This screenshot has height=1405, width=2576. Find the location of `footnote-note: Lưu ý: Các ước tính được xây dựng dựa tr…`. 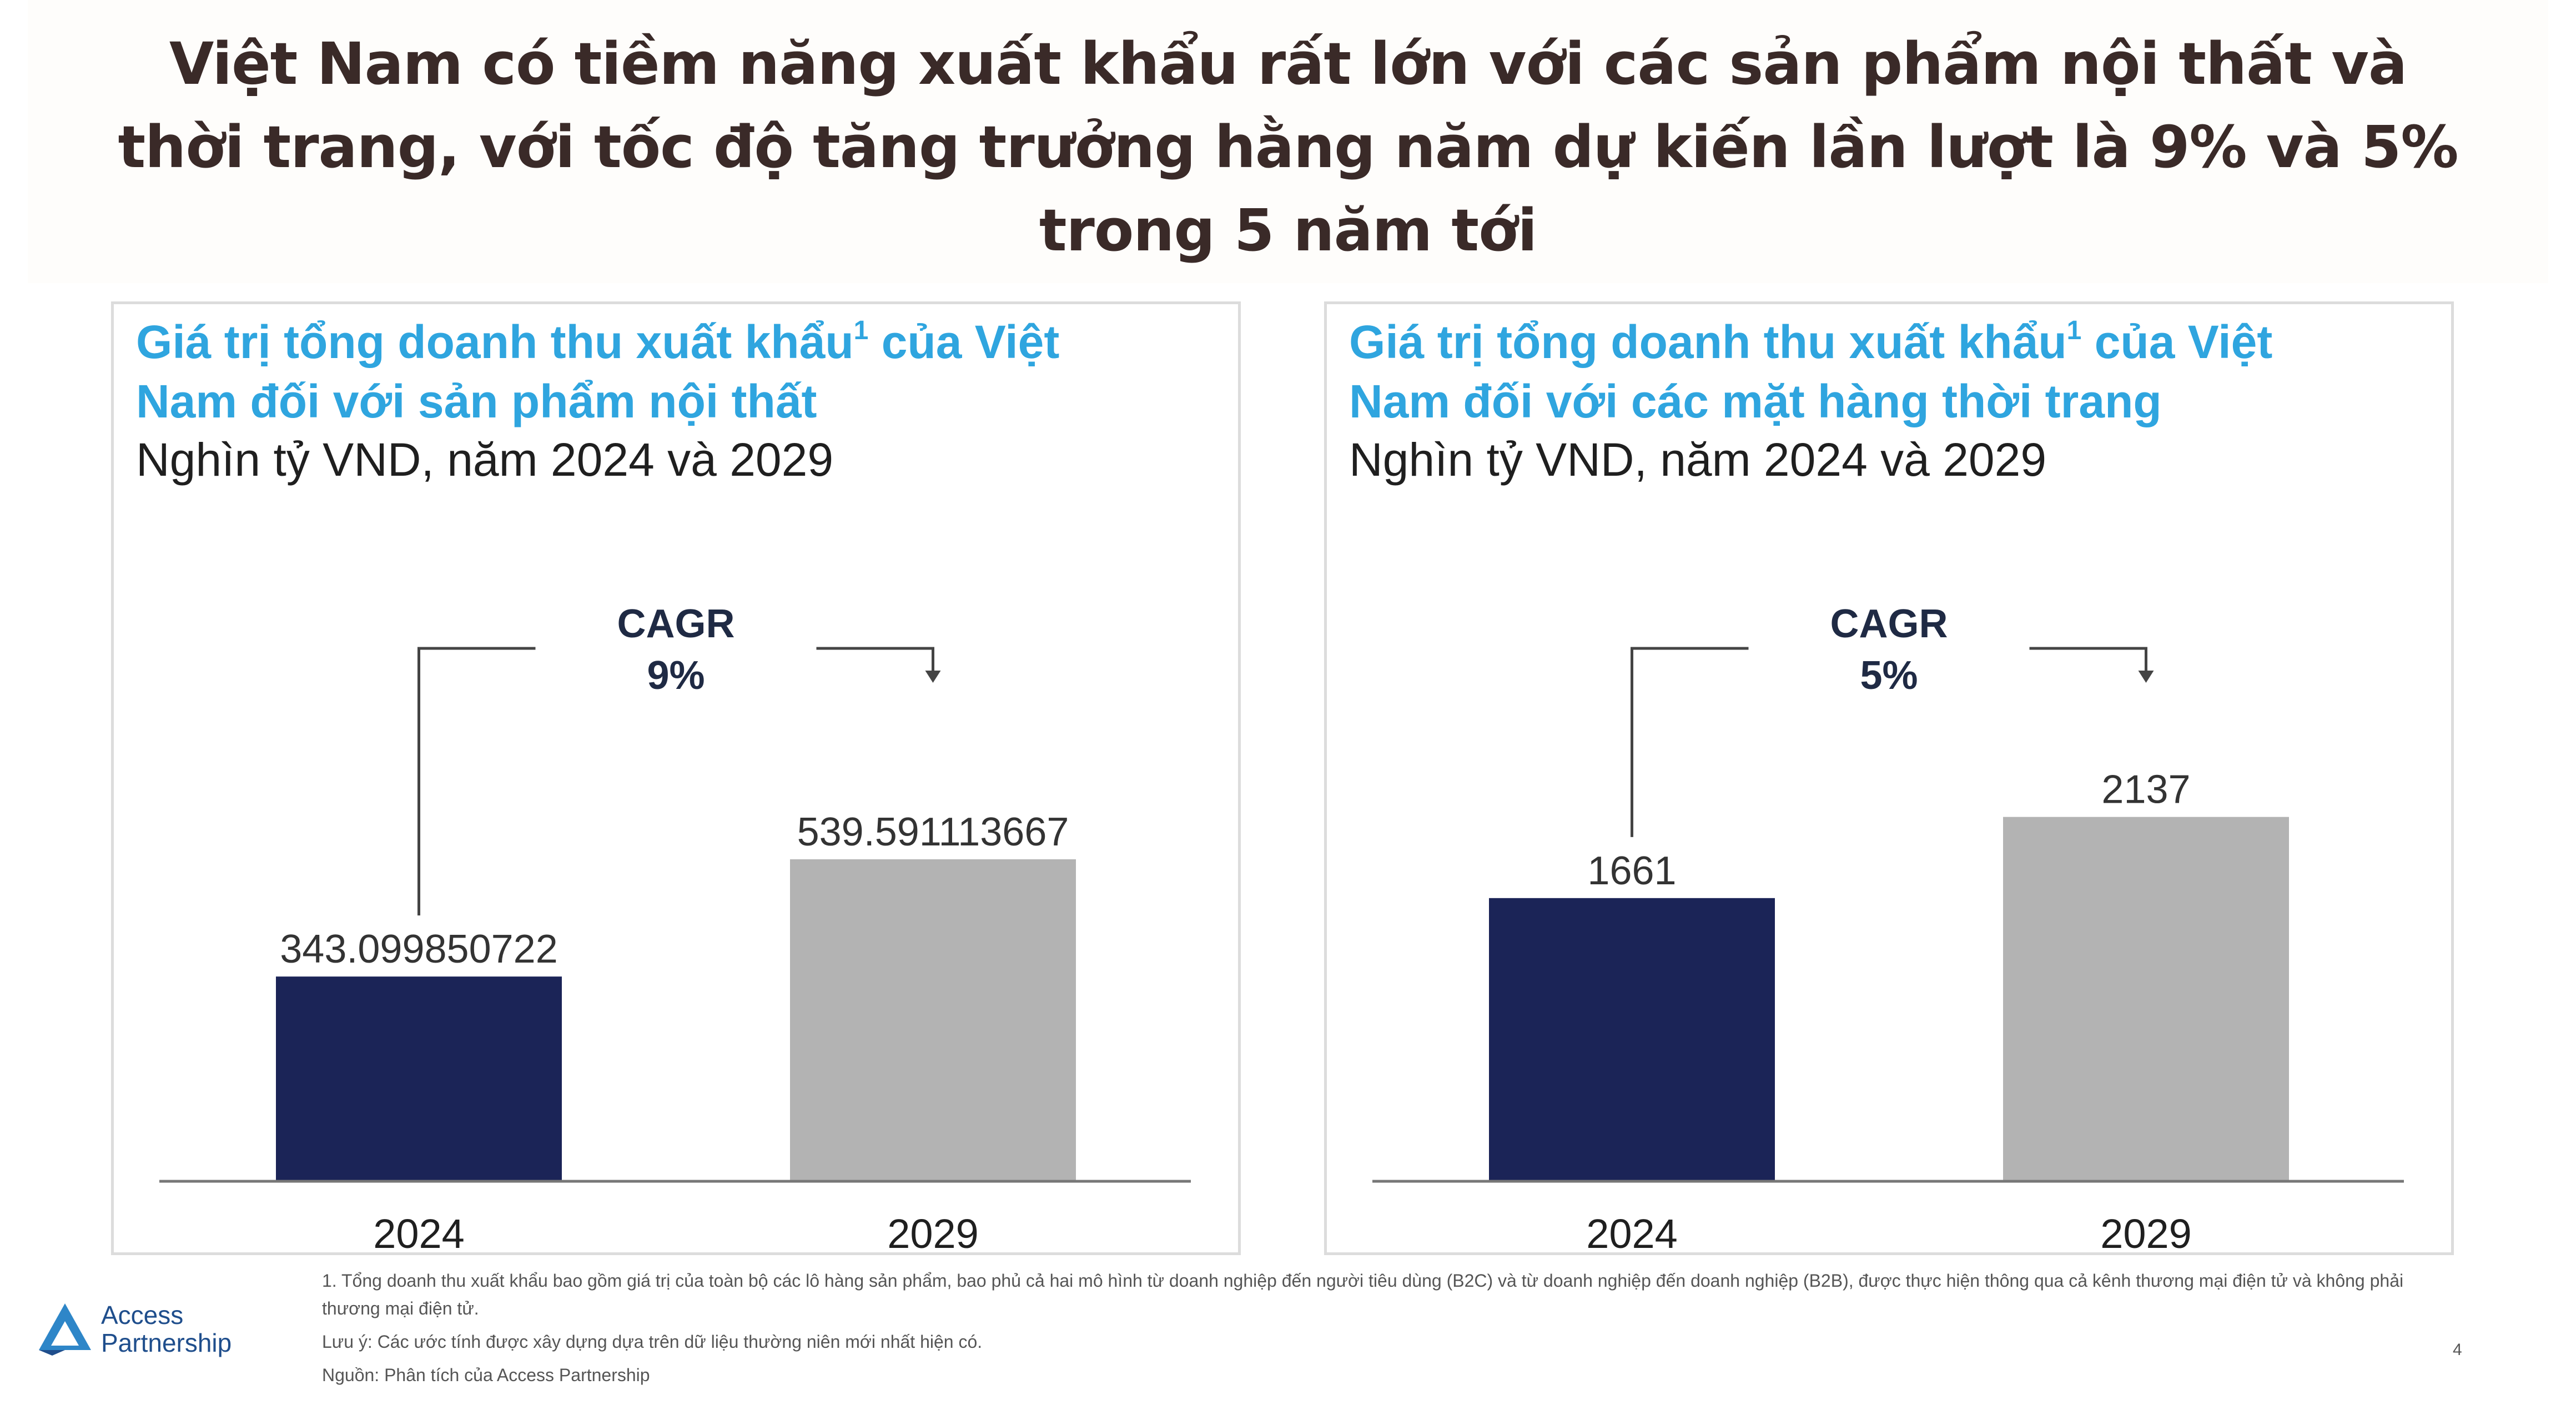

footnote-note: Lưu ý: Các ước tính được xây dựng dựa tr… is located at coordinates (652, 1342).